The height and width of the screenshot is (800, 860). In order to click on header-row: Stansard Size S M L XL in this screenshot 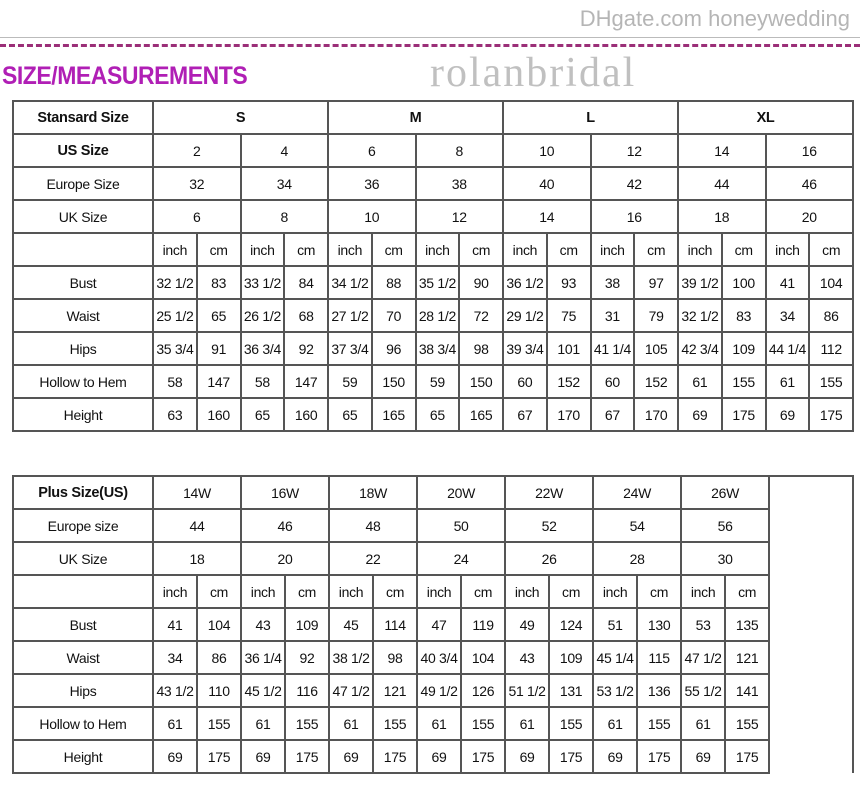, I will do `click(433, 117)`.